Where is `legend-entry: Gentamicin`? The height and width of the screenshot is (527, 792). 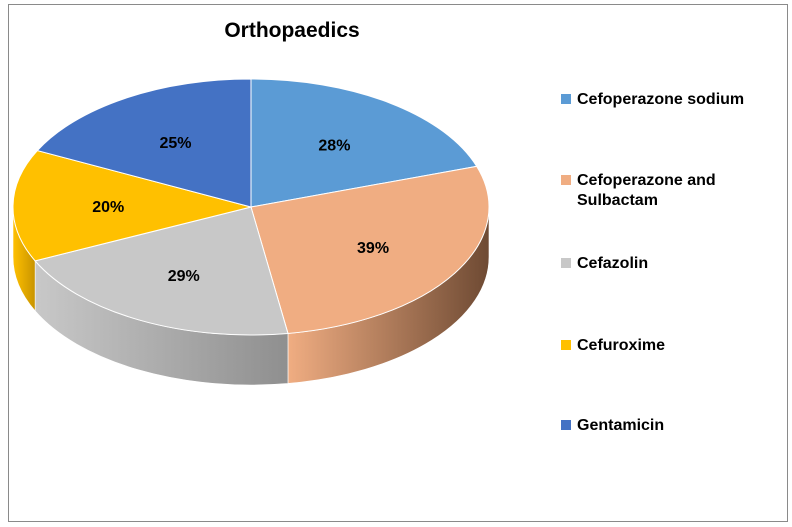
legend-entry: Gentamicin is located at coordinates (673, 426).